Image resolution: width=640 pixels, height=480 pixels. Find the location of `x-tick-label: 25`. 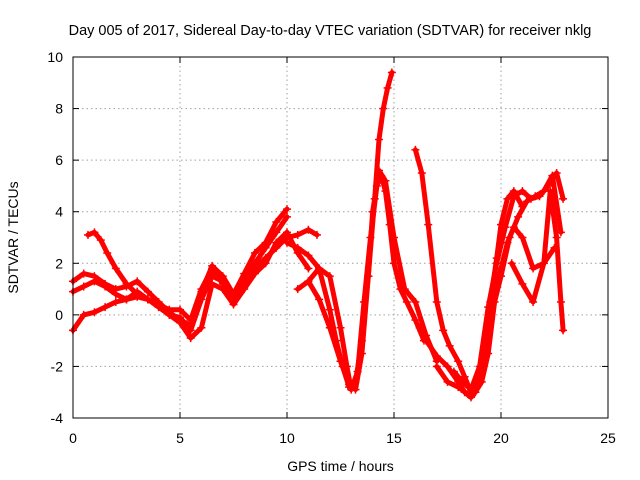

x-tick-label: 25 is located at coordinates (608, 438).